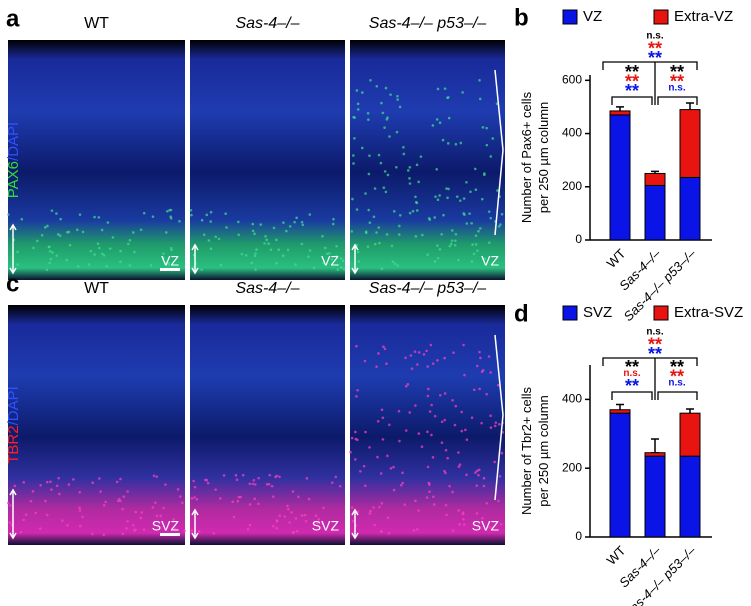  What do you see at coordinates (267, 23) in the screenshot?
I see `column-title: Sas-4–/–` at bounding box center [267, 23].